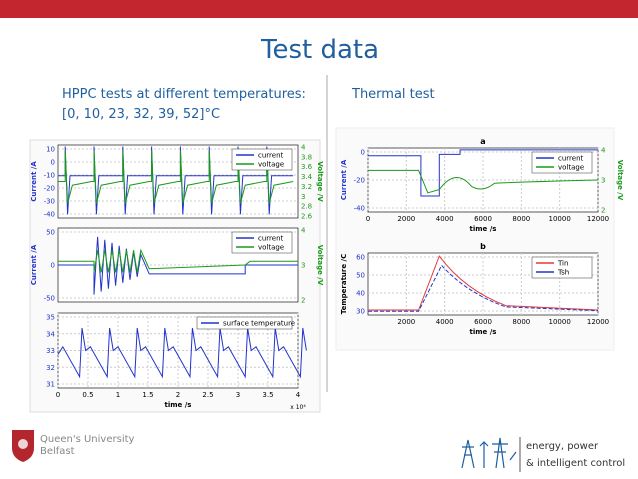 The image size is (638, 479). Describe the element at coordinates (393, 94) in the screenshot. I see `caption: Thermal test` at that location.